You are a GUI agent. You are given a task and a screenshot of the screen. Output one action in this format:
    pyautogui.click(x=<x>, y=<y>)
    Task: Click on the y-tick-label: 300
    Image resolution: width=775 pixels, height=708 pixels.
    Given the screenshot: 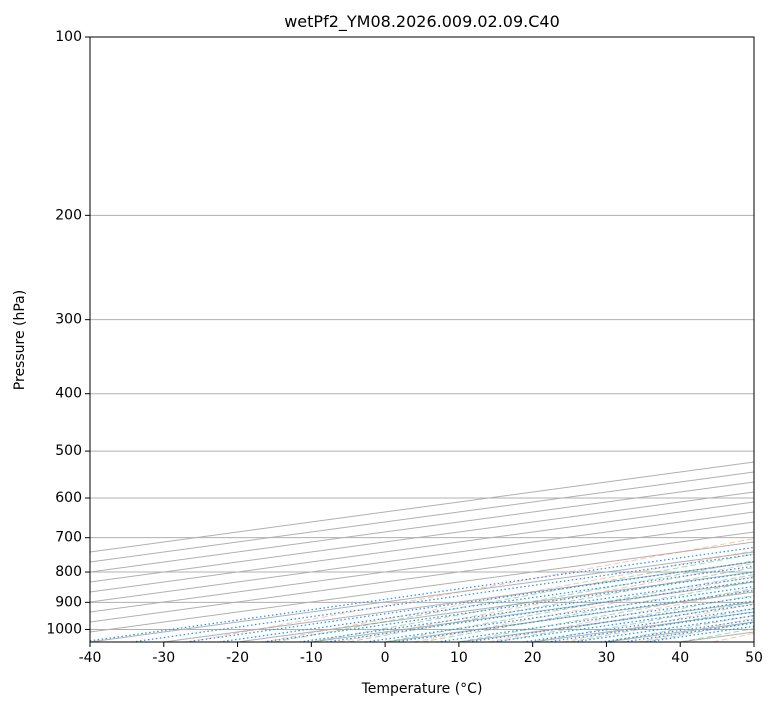 What is the action you would take?
    pyautogui.click(x=68, y=320)
    